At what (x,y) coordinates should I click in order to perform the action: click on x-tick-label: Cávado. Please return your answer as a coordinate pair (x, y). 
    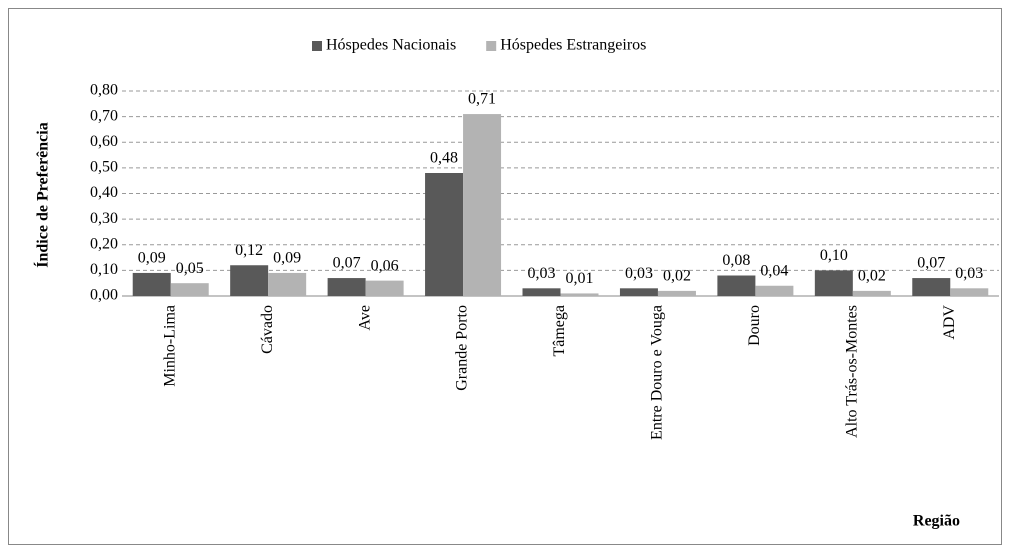
    Looking at the image, I should click on (267, 329).